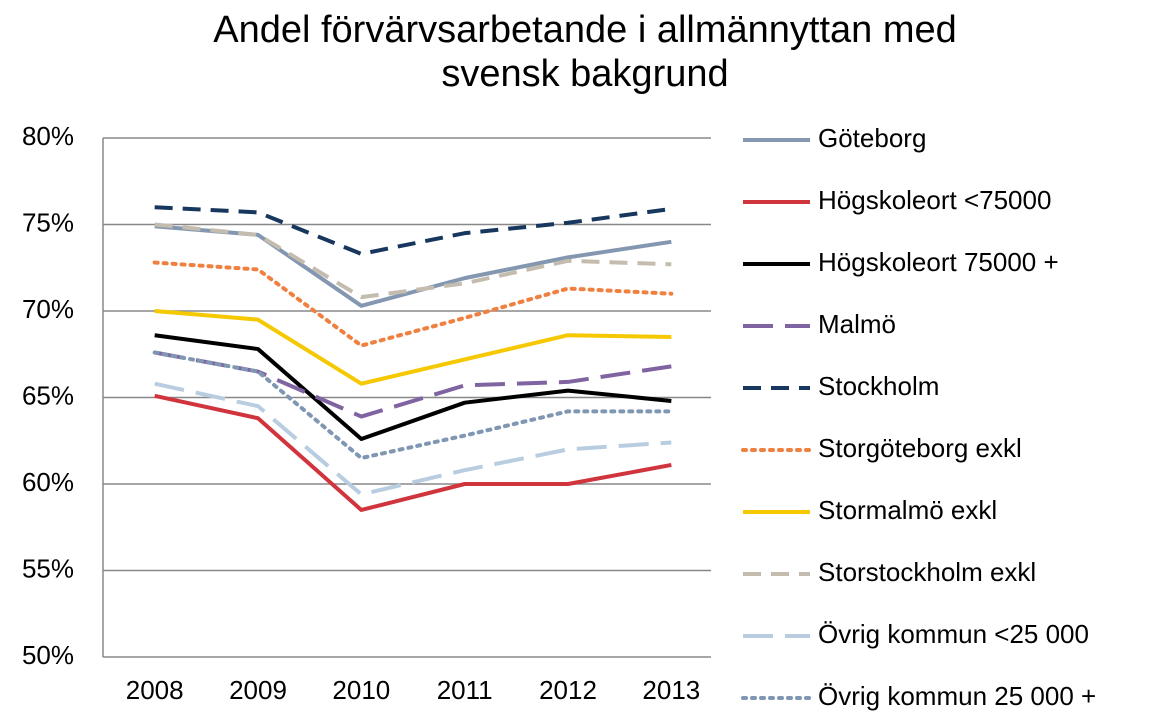 This screenshot has height=713, width=1163. I want to click on legend-label: Stormalmö exkl, so click(907, 510).